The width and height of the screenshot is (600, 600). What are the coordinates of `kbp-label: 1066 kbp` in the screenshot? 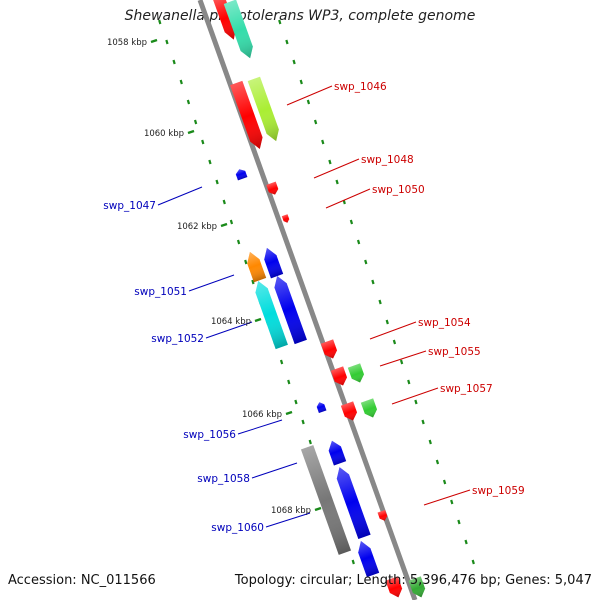 It's located at (262, 415).